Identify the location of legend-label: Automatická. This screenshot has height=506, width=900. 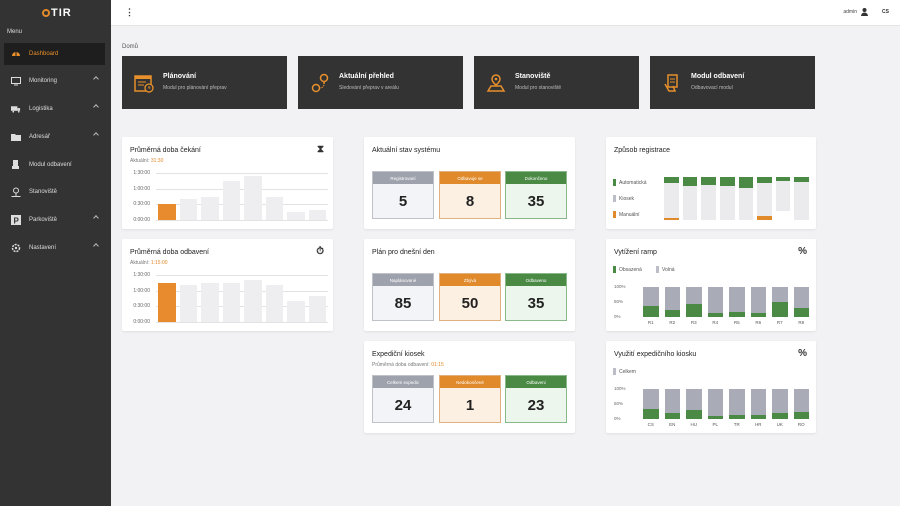
(633, 182).